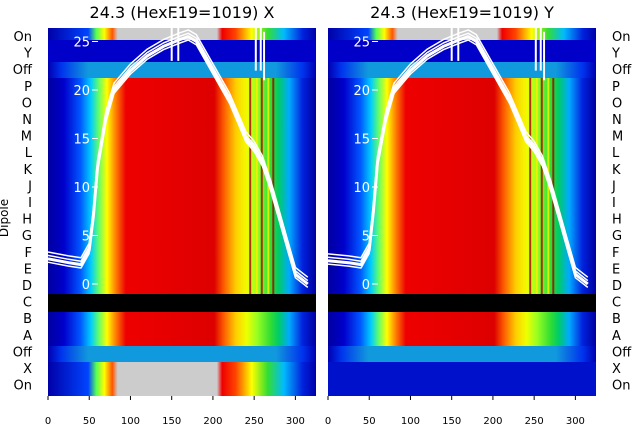 This screenshot has height=440, width=640. I want to click on dipole-row-label: B, so click(616, 319).